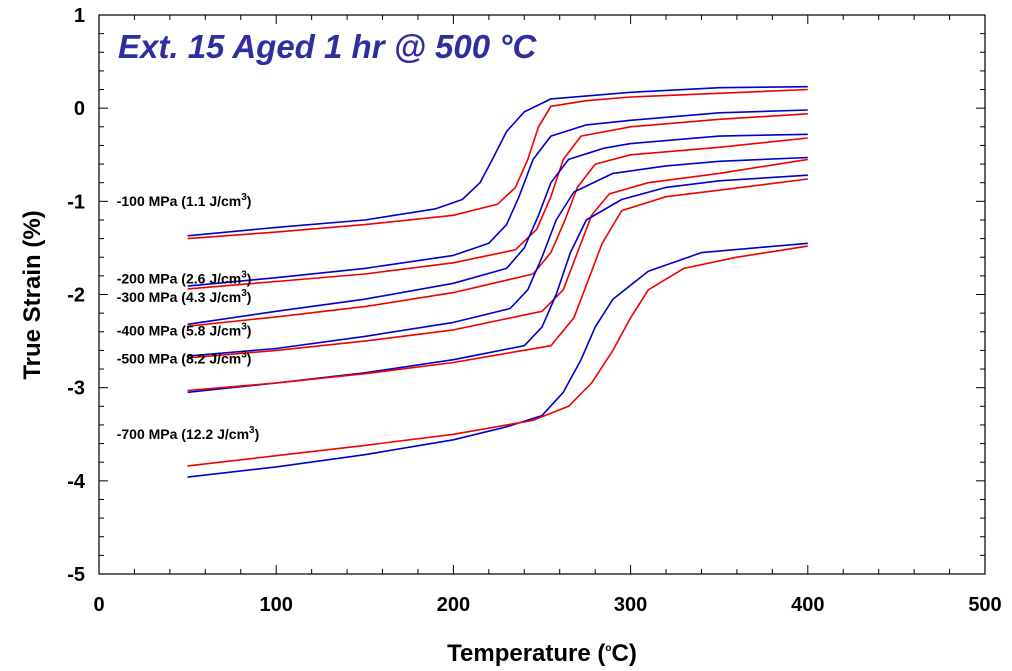 The height and width of the screenshot is (671, 1012). Describe the element at coordinates (497, 161) in the screenshot. I see `series-line-blue` at that location.